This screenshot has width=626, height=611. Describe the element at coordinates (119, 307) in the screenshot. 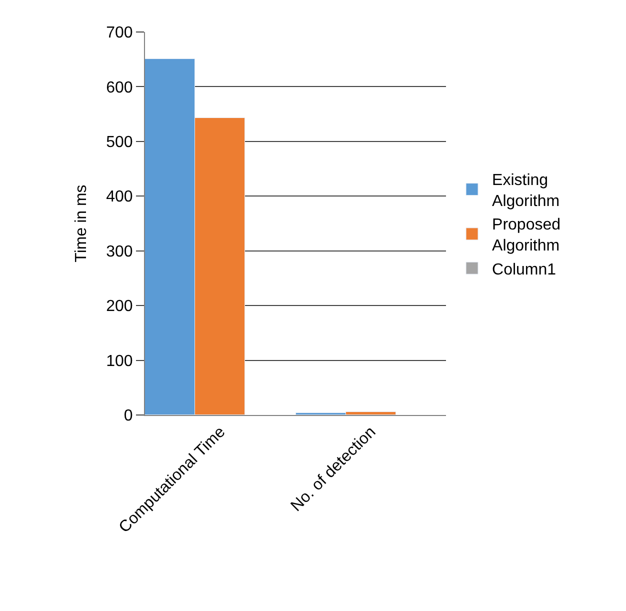

I see `y-tick-label: 200` at that location.